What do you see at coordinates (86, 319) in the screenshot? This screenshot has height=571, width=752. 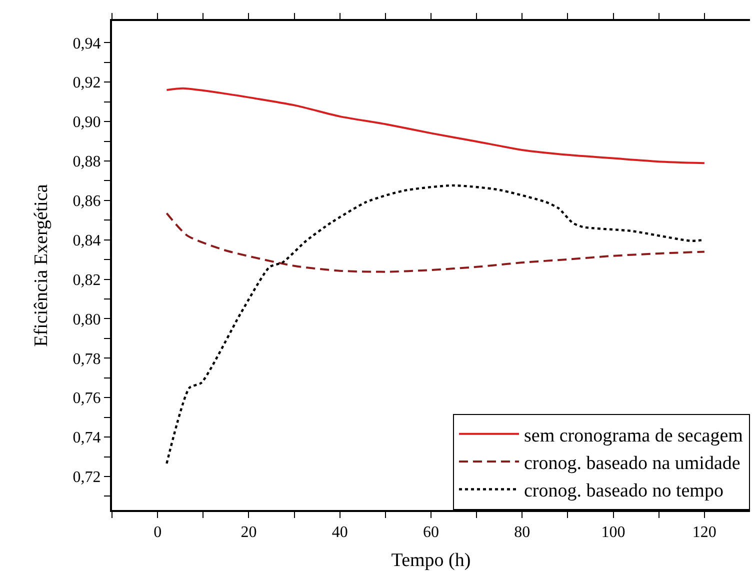 I see `y-tick-label: 0,80` at bounding box center [86, 319].